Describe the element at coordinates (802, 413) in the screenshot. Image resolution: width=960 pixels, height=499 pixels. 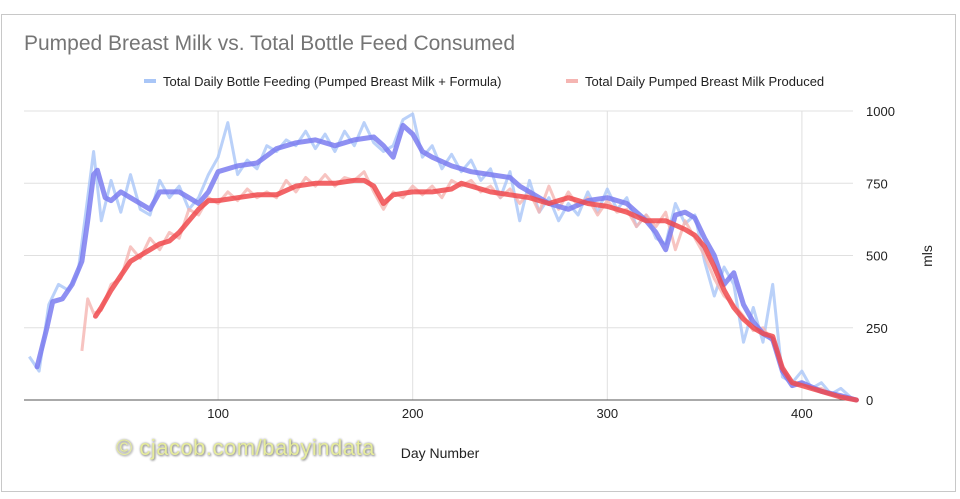
I see `x-tick-label: 400` at that location.